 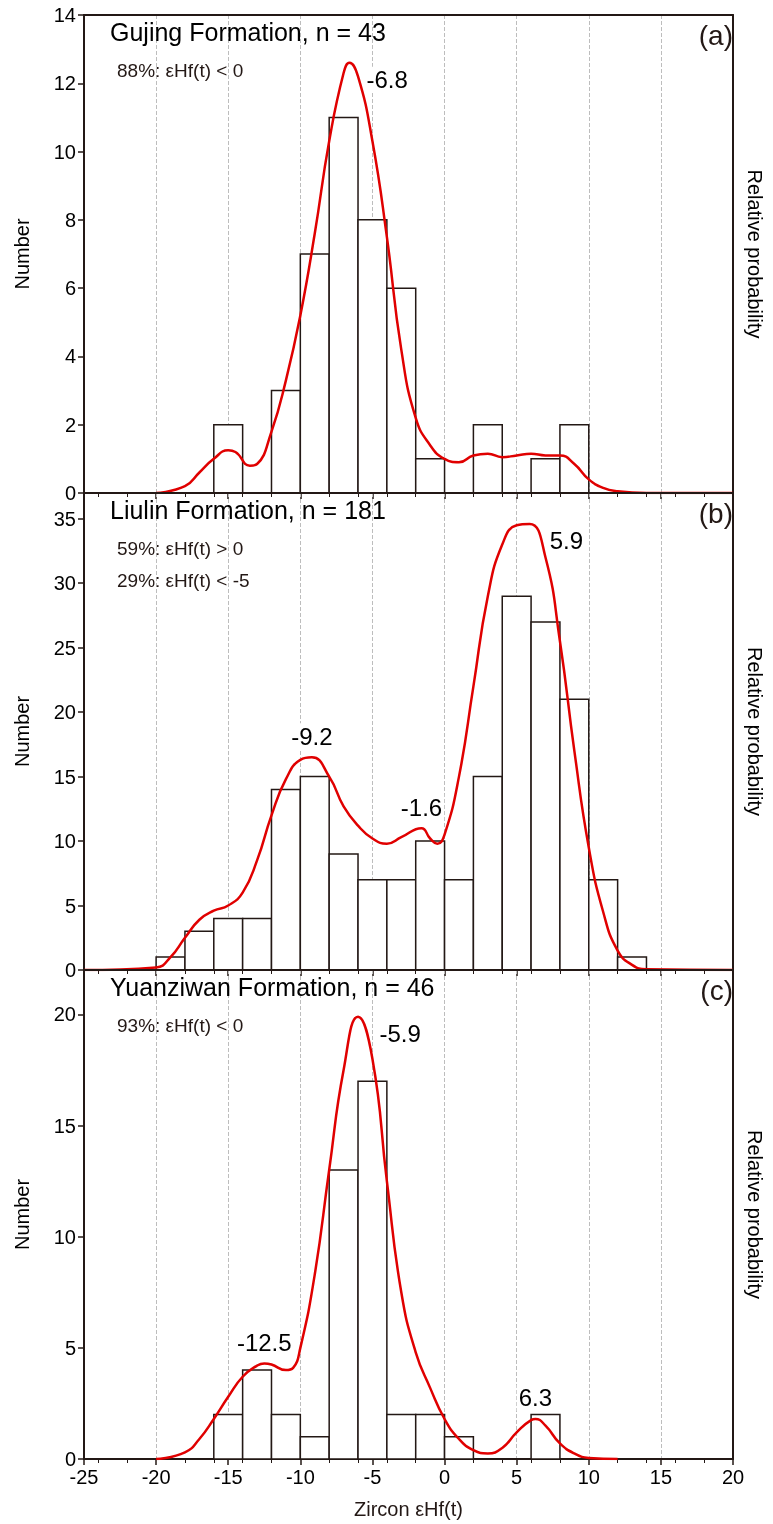 What do you see at coordinates (70, 424) in the screenshot?
I see `y-tick-label: 2` at bounding box center [70, 424].